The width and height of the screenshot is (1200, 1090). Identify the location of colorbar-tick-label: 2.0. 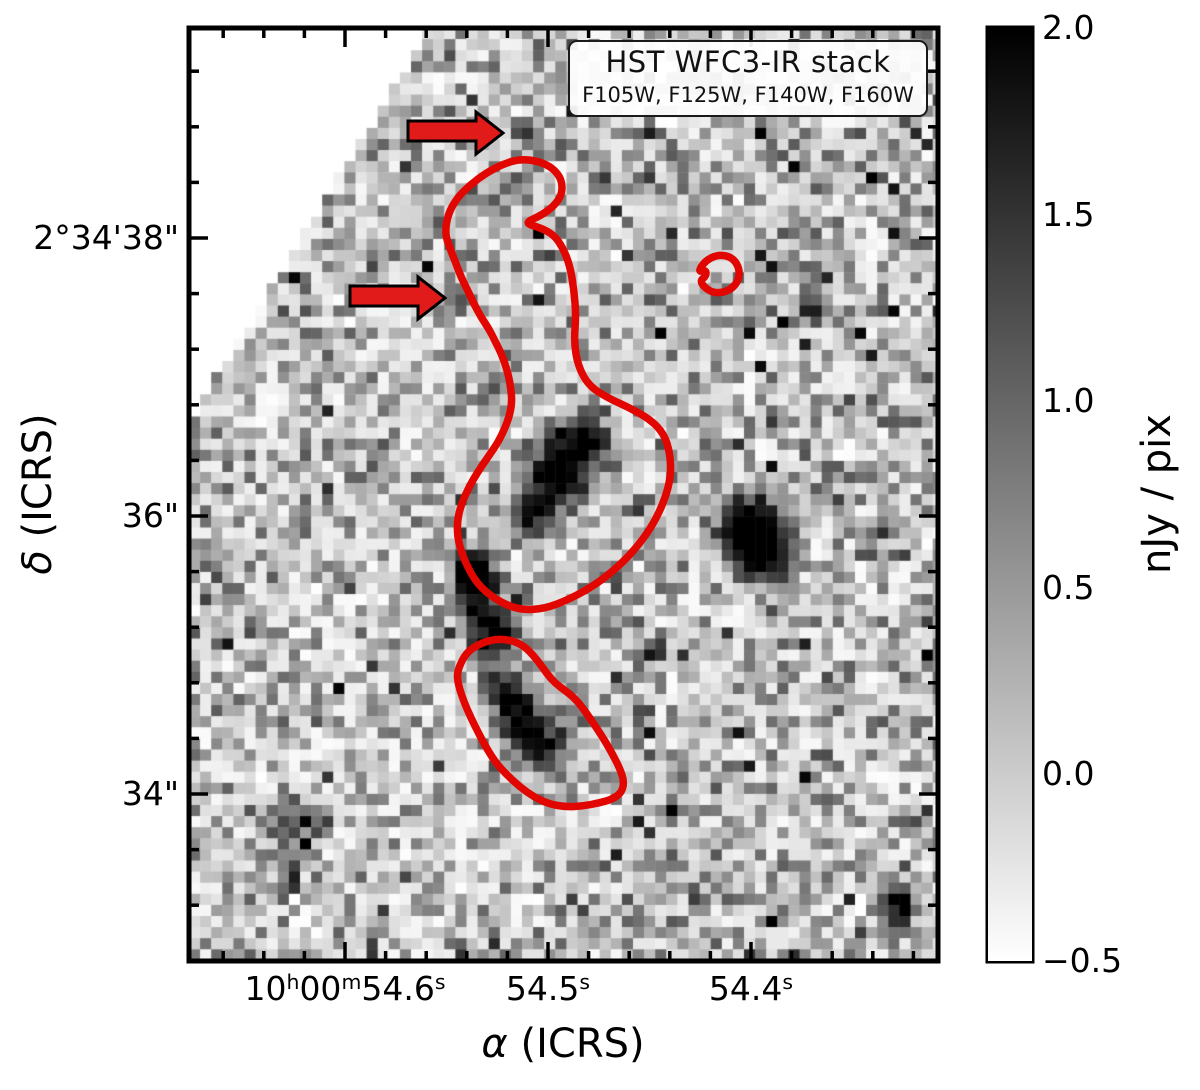
(1068, 27).